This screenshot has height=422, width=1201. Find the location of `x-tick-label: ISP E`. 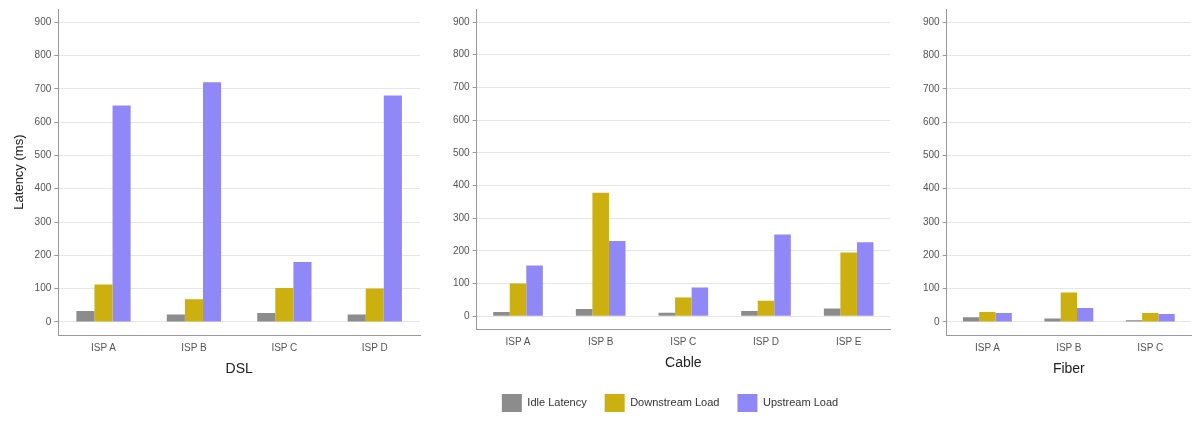

x-tick-label: ISP E is located at coordinates (848, 341).